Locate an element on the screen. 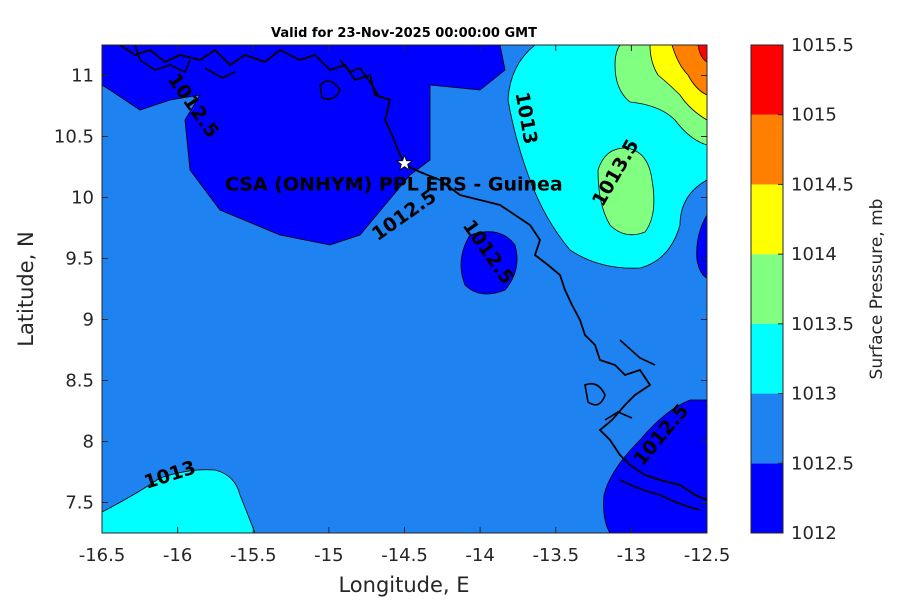 This screenshot has width=900, height=600. station-marker: CSA (ONHYM) PPL ERS - Guinea is located at coordinates (394, 174).